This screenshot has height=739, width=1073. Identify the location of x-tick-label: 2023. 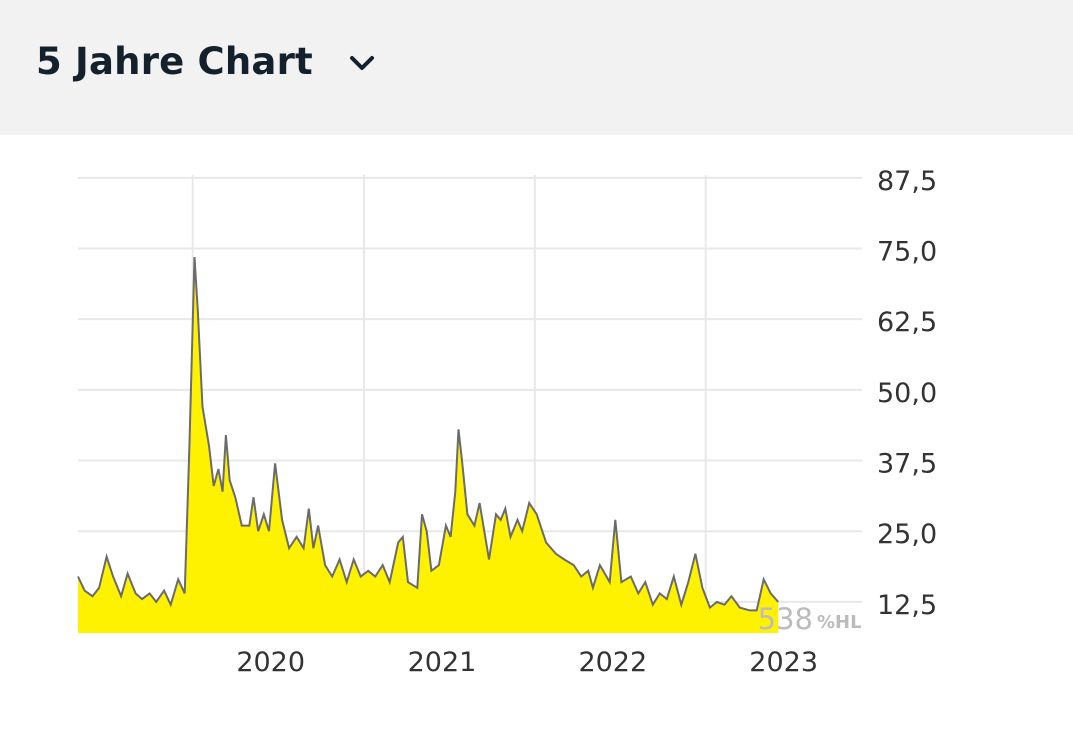
(783, 662).